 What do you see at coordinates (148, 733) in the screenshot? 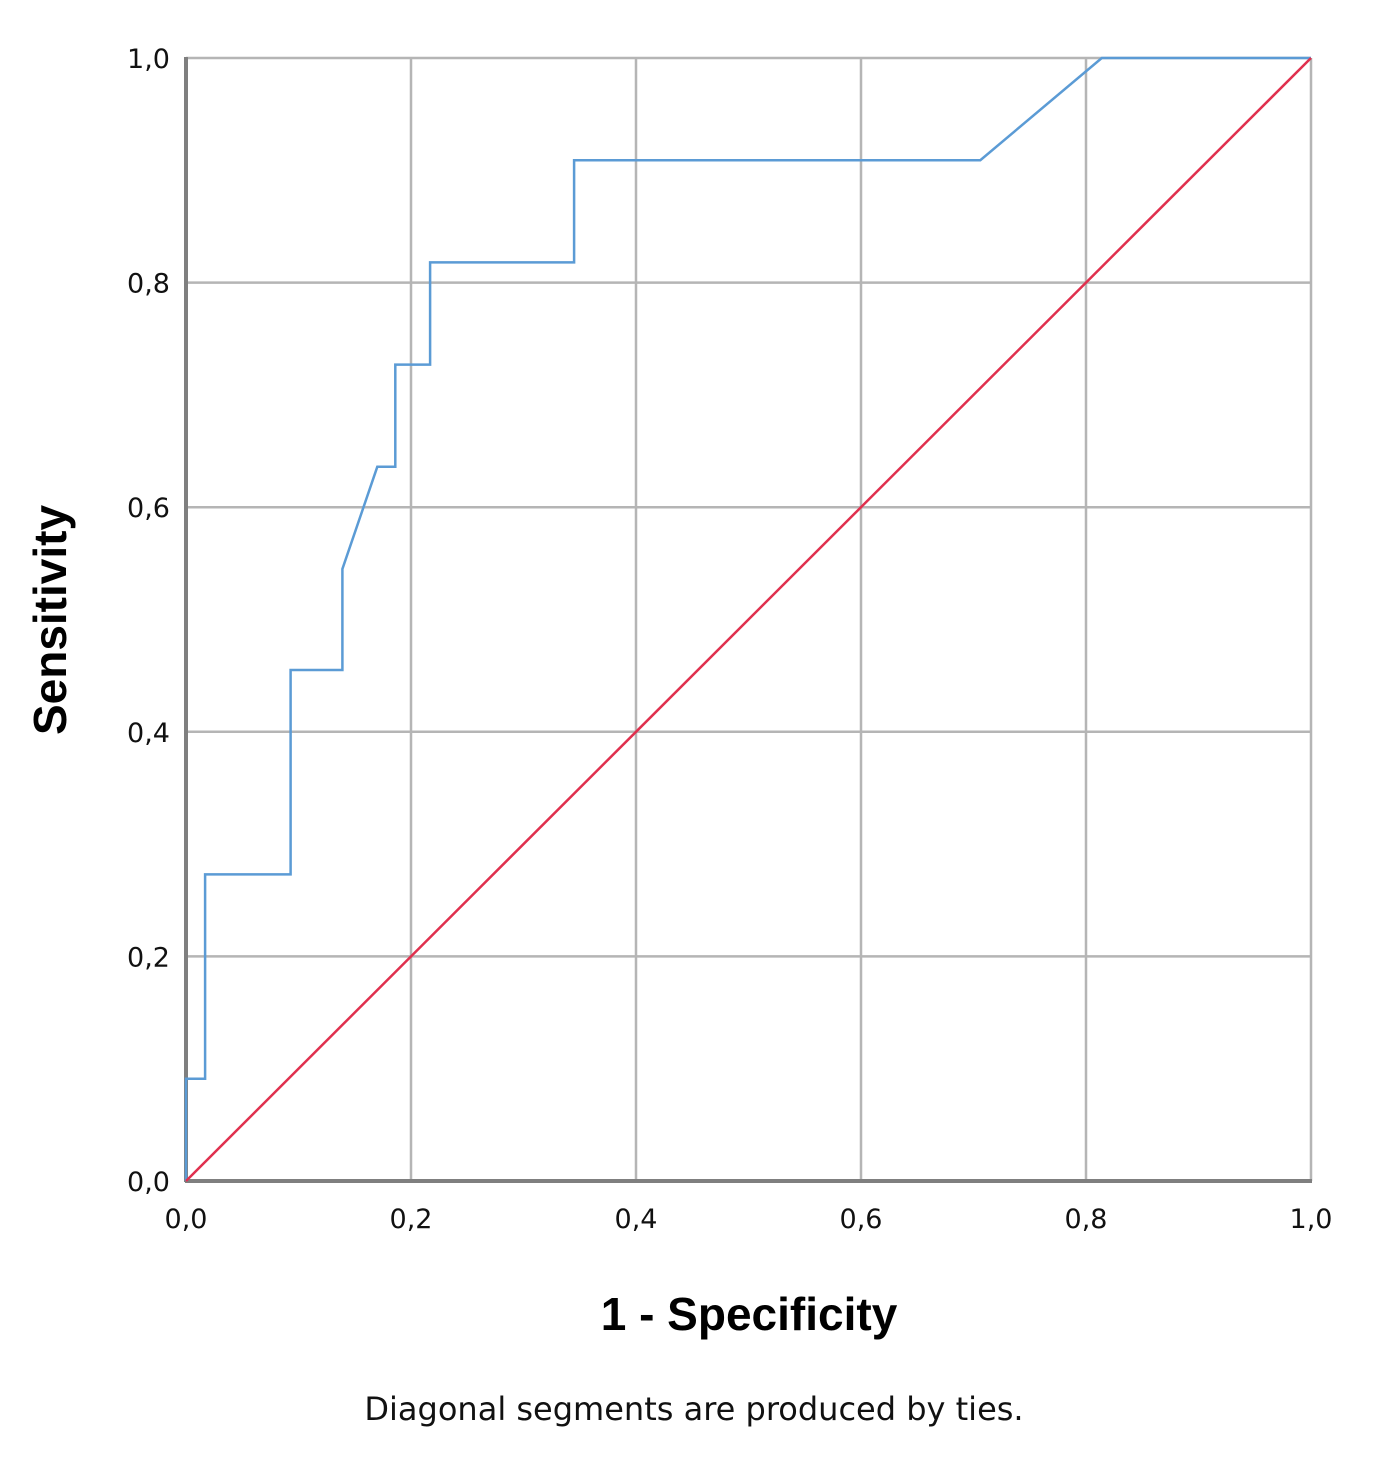
I see `y-tick-label-2: 0,4` at bounding box center [148, 733].